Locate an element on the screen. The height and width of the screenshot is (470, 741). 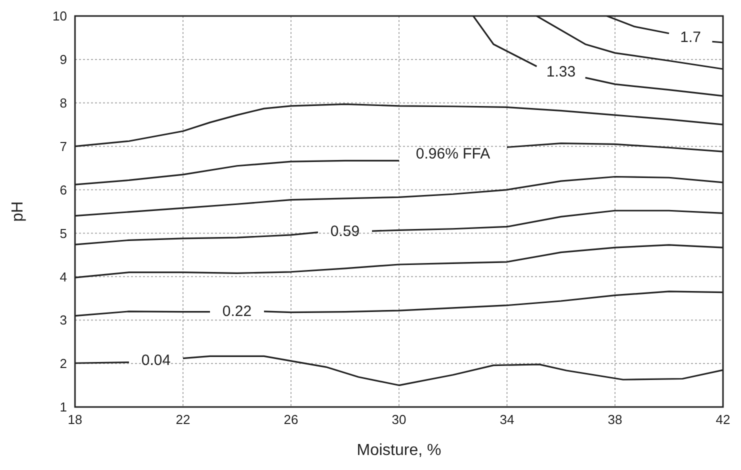
y-tick-label: 5 is located at coordinates (63, 233).